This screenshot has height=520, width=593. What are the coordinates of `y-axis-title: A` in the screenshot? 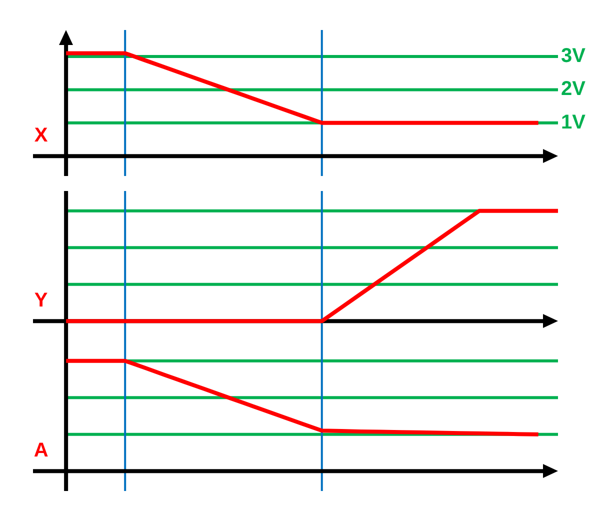 It's located at (41, 451).